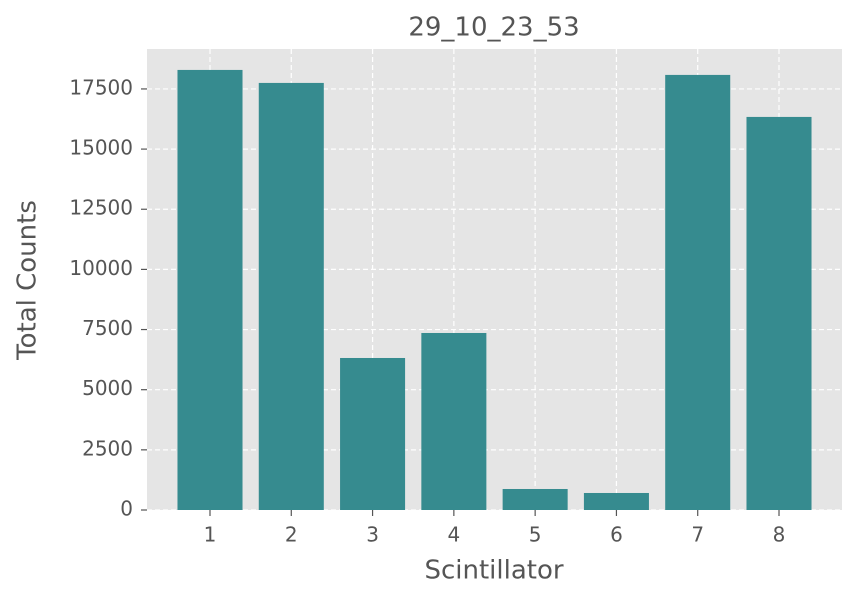  I want to click on x-tick-label: 2, so click(291, 535).